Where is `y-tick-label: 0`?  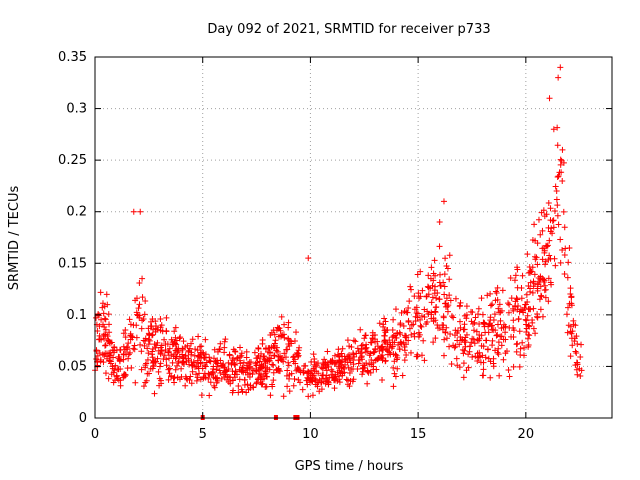 y-tick-label: 0 is located at coordinates (83, 418).